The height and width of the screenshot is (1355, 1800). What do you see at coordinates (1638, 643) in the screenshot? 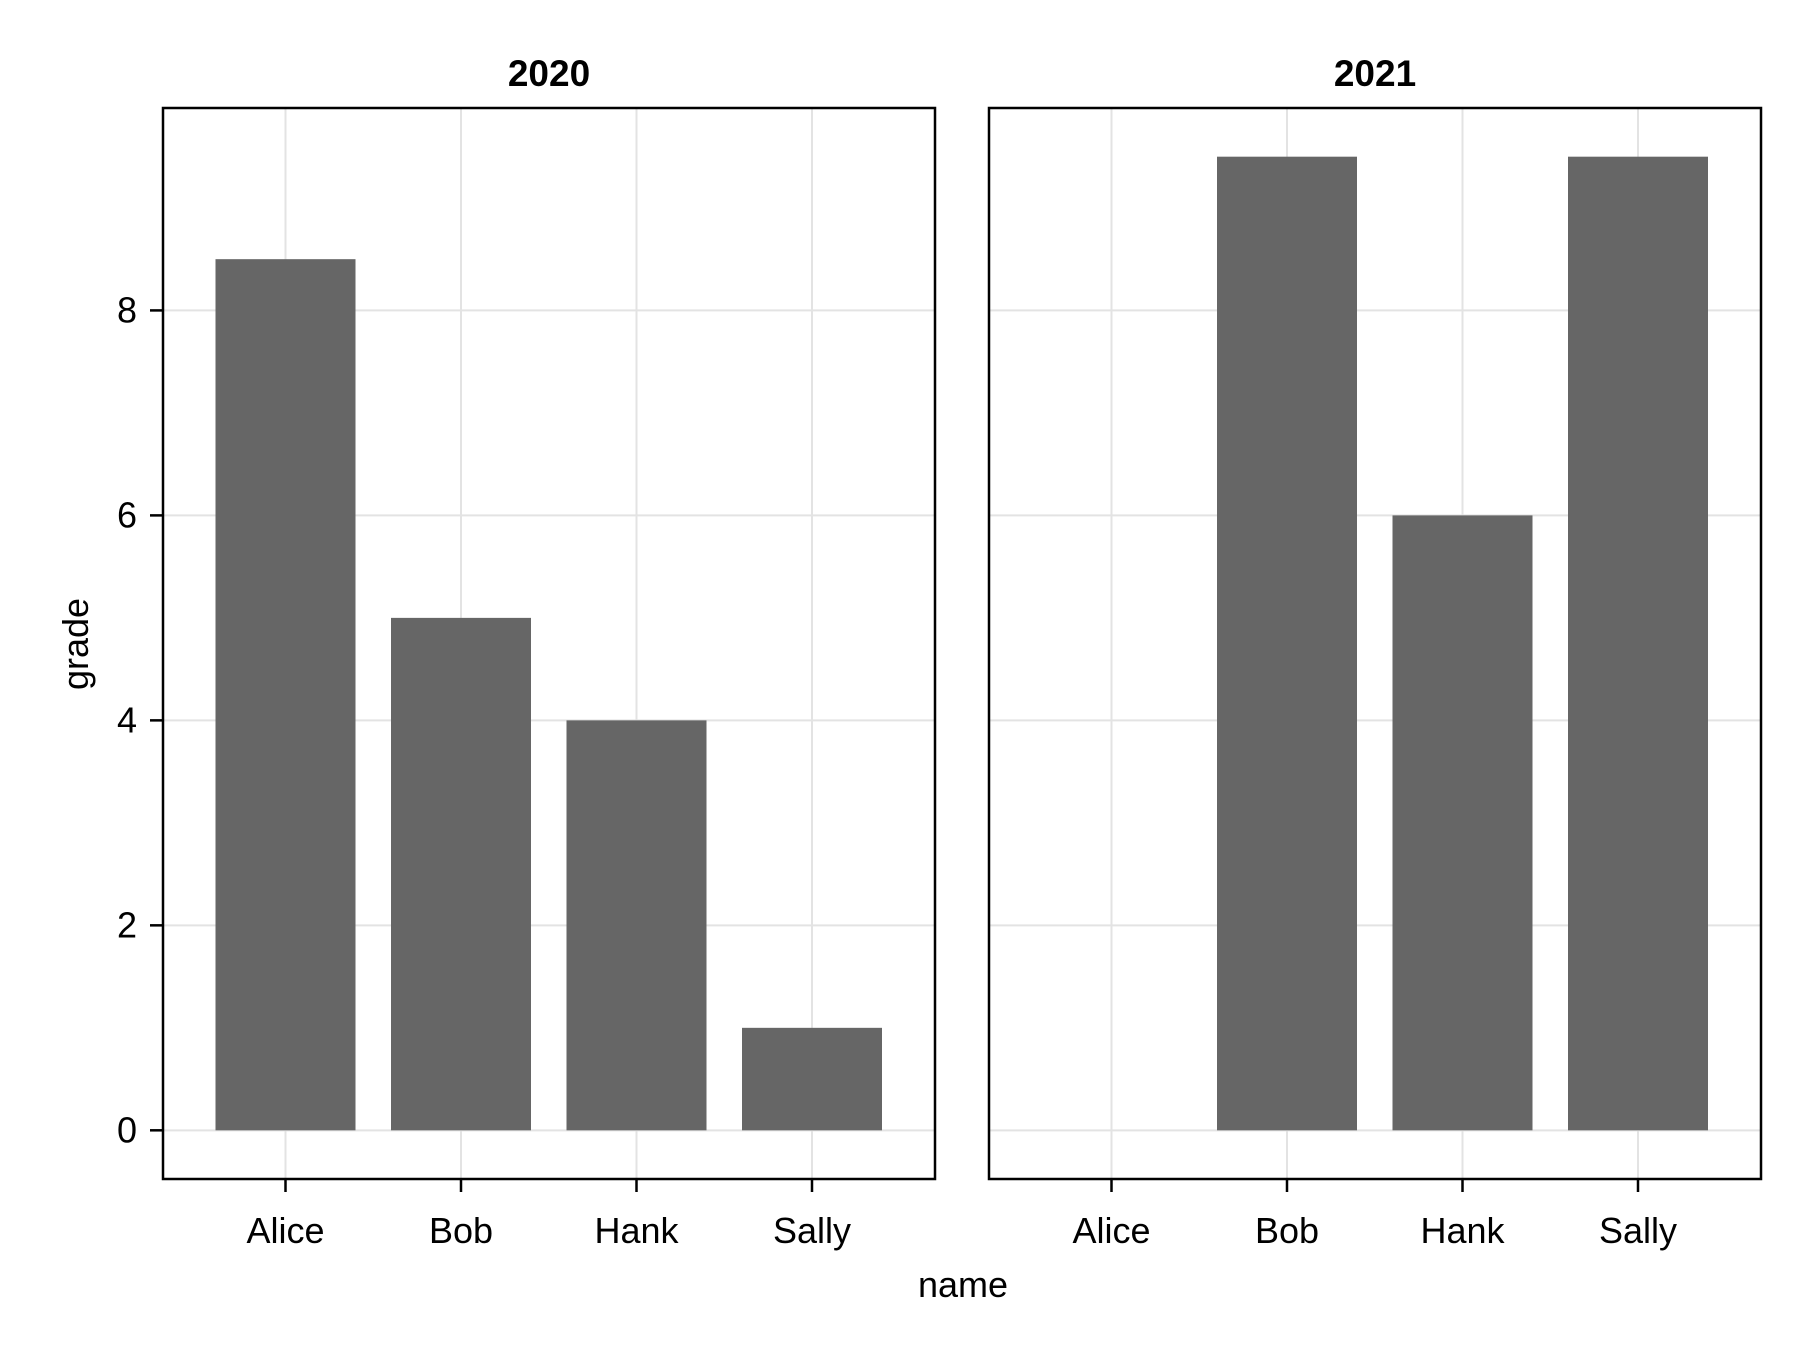
I see `bar-2021-Sally` at bounding box center [1638, 643].